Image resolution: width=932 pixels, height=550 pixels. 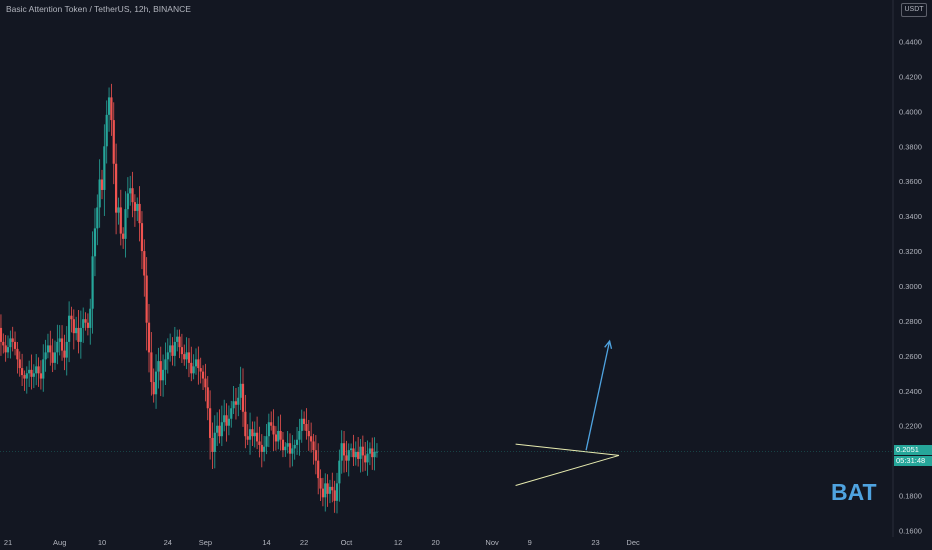 What do you see at coordinates (910, 216) in the screenshot?
I see `y-tick-label: 0.3400` at bounding box center [910, 216].